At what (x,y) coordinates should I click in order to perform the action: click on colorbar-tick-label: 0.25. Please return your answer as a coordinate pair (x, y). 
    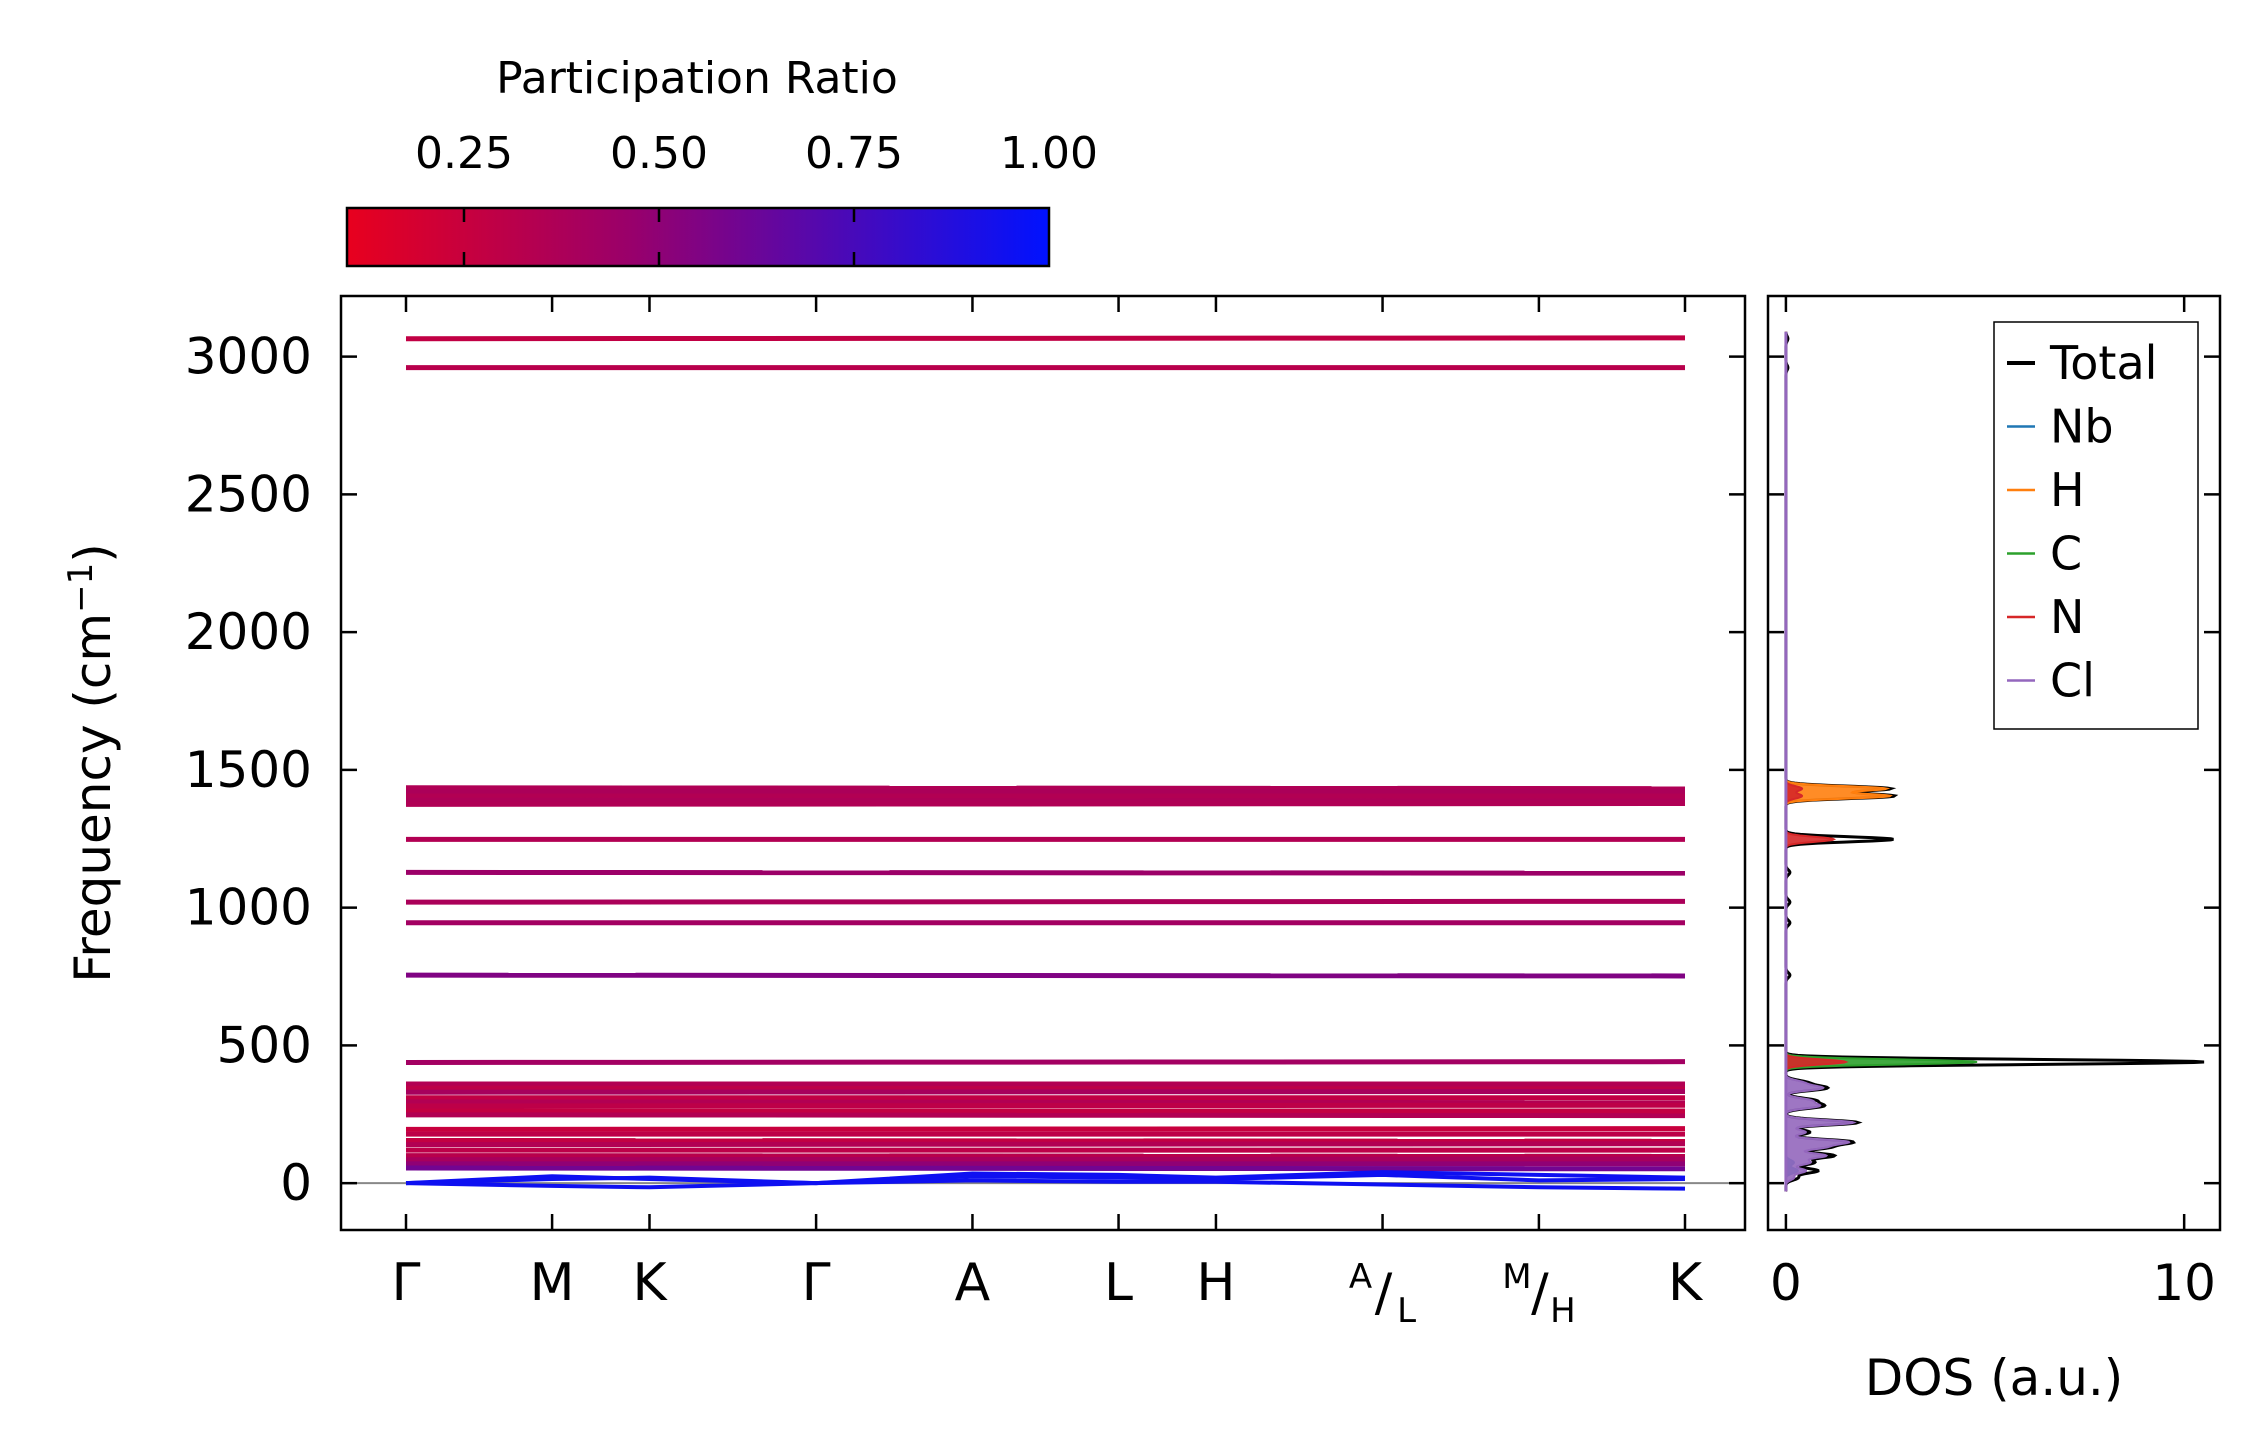
    Looking at the image, I should click on (464, 153).